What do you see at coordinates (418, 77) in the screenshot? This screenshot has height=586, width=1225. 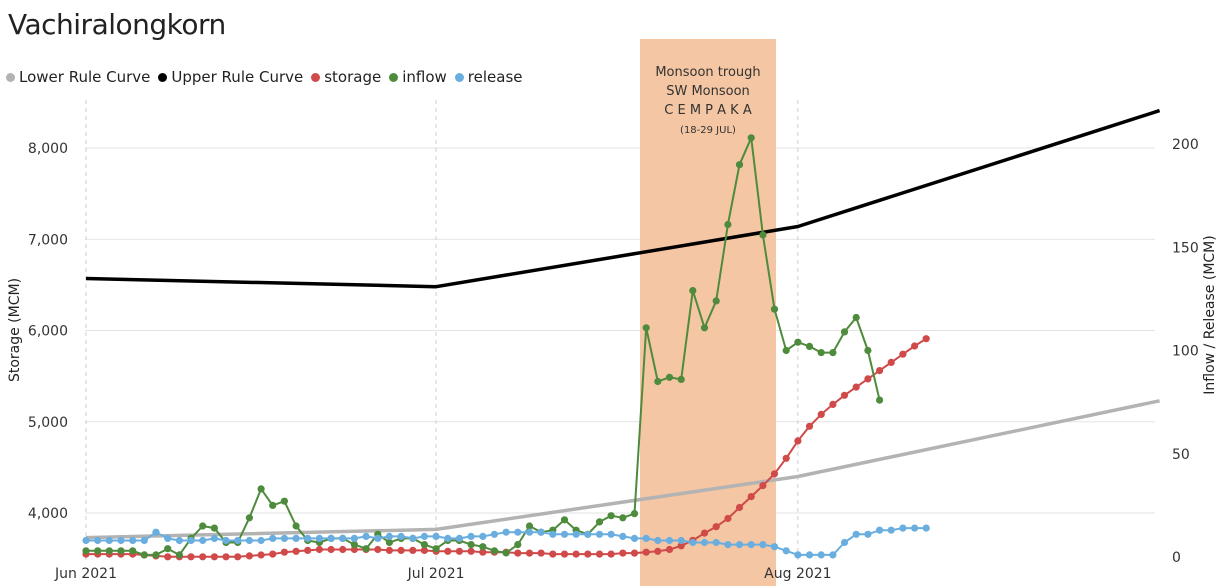 I see `legend-item-inflow: inflow` at bounding box center [418, 77].